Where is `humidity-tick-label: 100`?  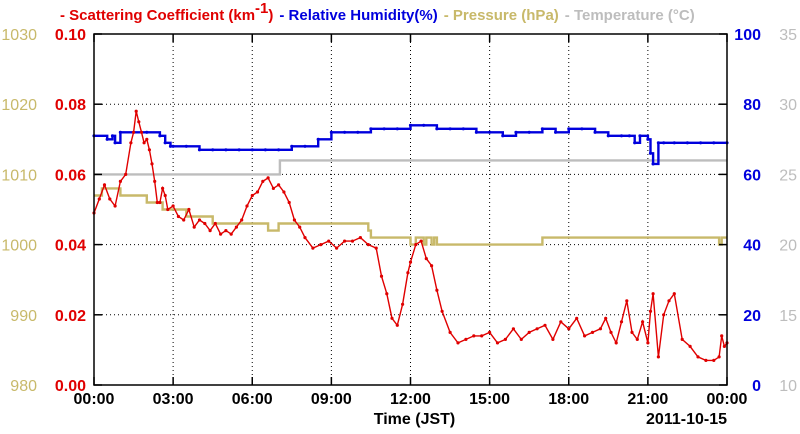 humidity-tick-label: 100 is located at coordinates (747, 35).